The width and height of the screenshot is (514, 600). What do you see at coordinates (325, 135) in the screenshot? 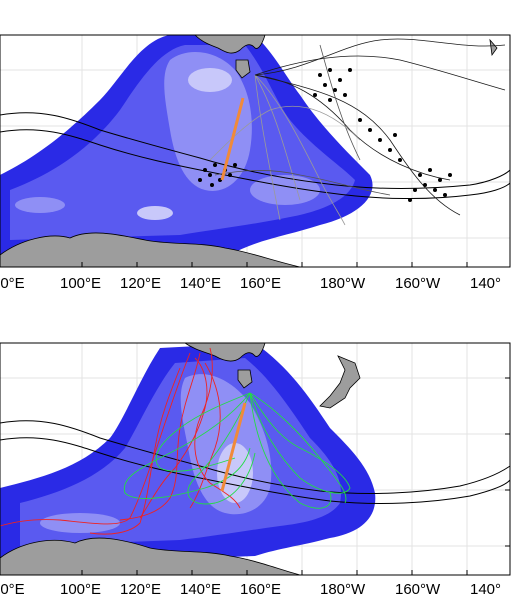
I see `observation-points` at bounding box center [325, 135].